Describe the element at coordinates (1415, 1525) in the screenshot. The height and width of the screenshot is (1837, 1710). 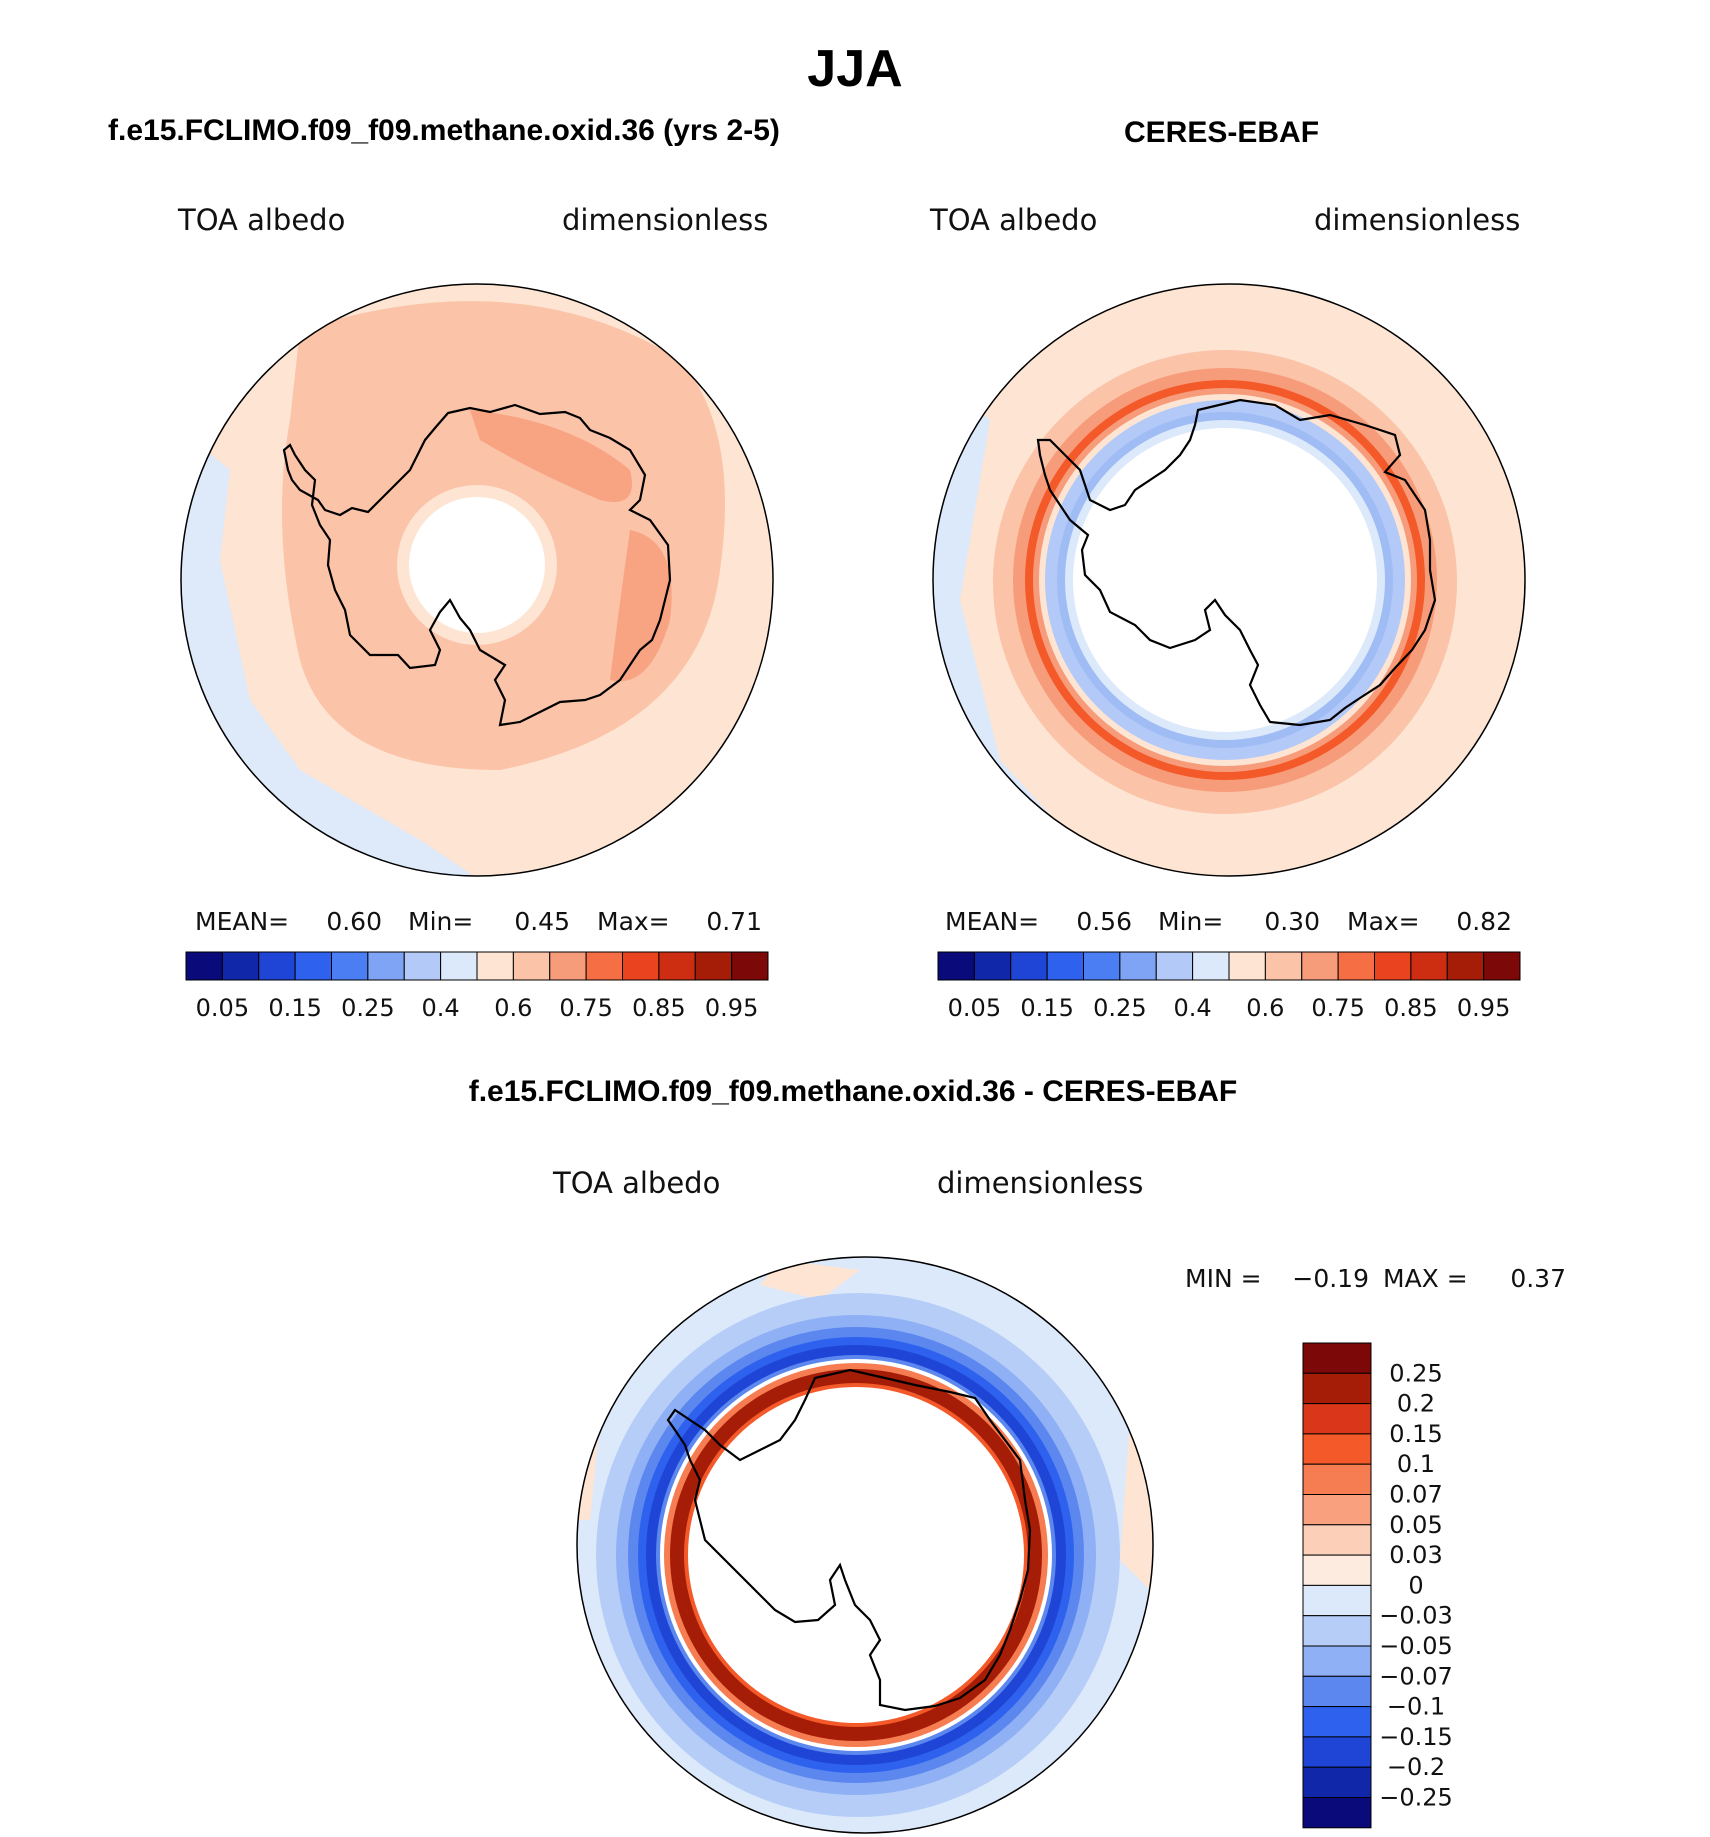
I see `diff-colorbar-tick-label: 0.05` at that location.